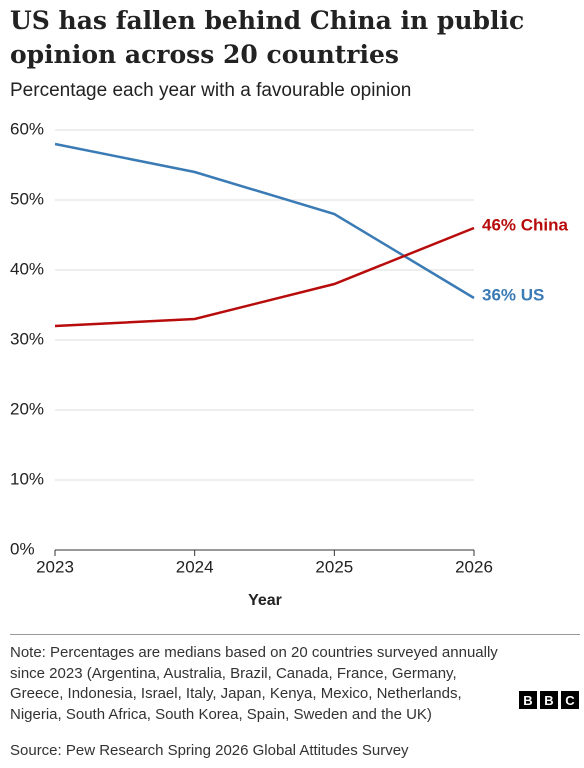 The width and height of the screenshot is (584, 768). I want to click on x-axis-label: Year, so click(265, 600).